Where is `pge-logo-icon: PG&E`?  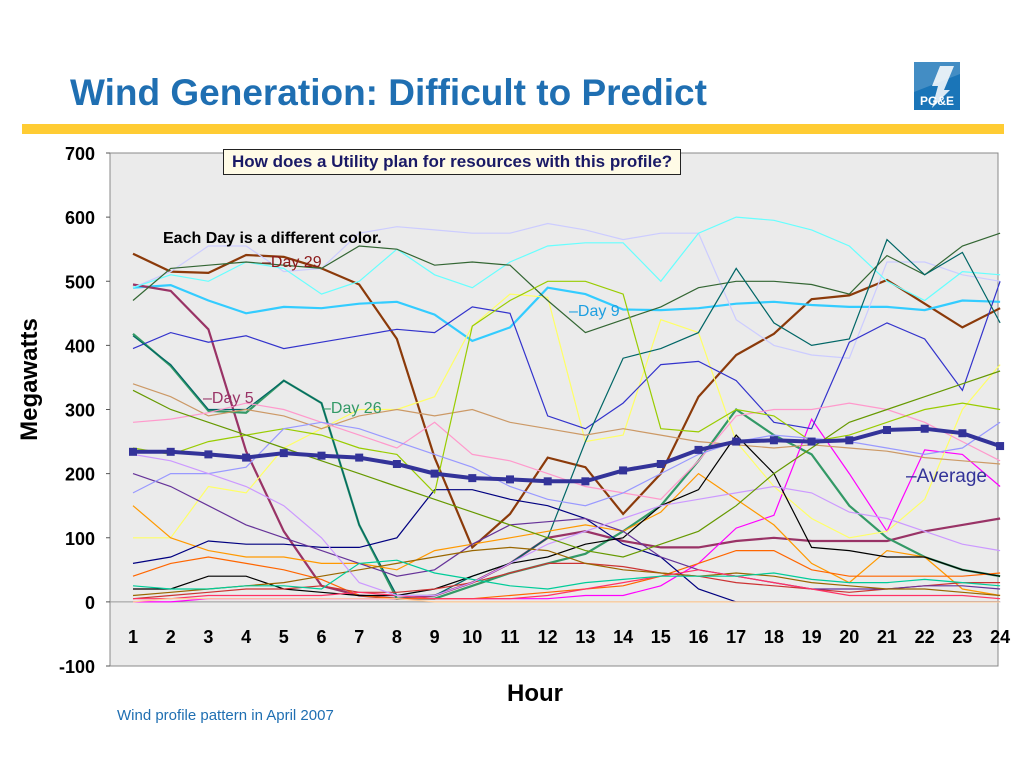 pge-logo-icon: PG&E is located at coordinates (937, 86).